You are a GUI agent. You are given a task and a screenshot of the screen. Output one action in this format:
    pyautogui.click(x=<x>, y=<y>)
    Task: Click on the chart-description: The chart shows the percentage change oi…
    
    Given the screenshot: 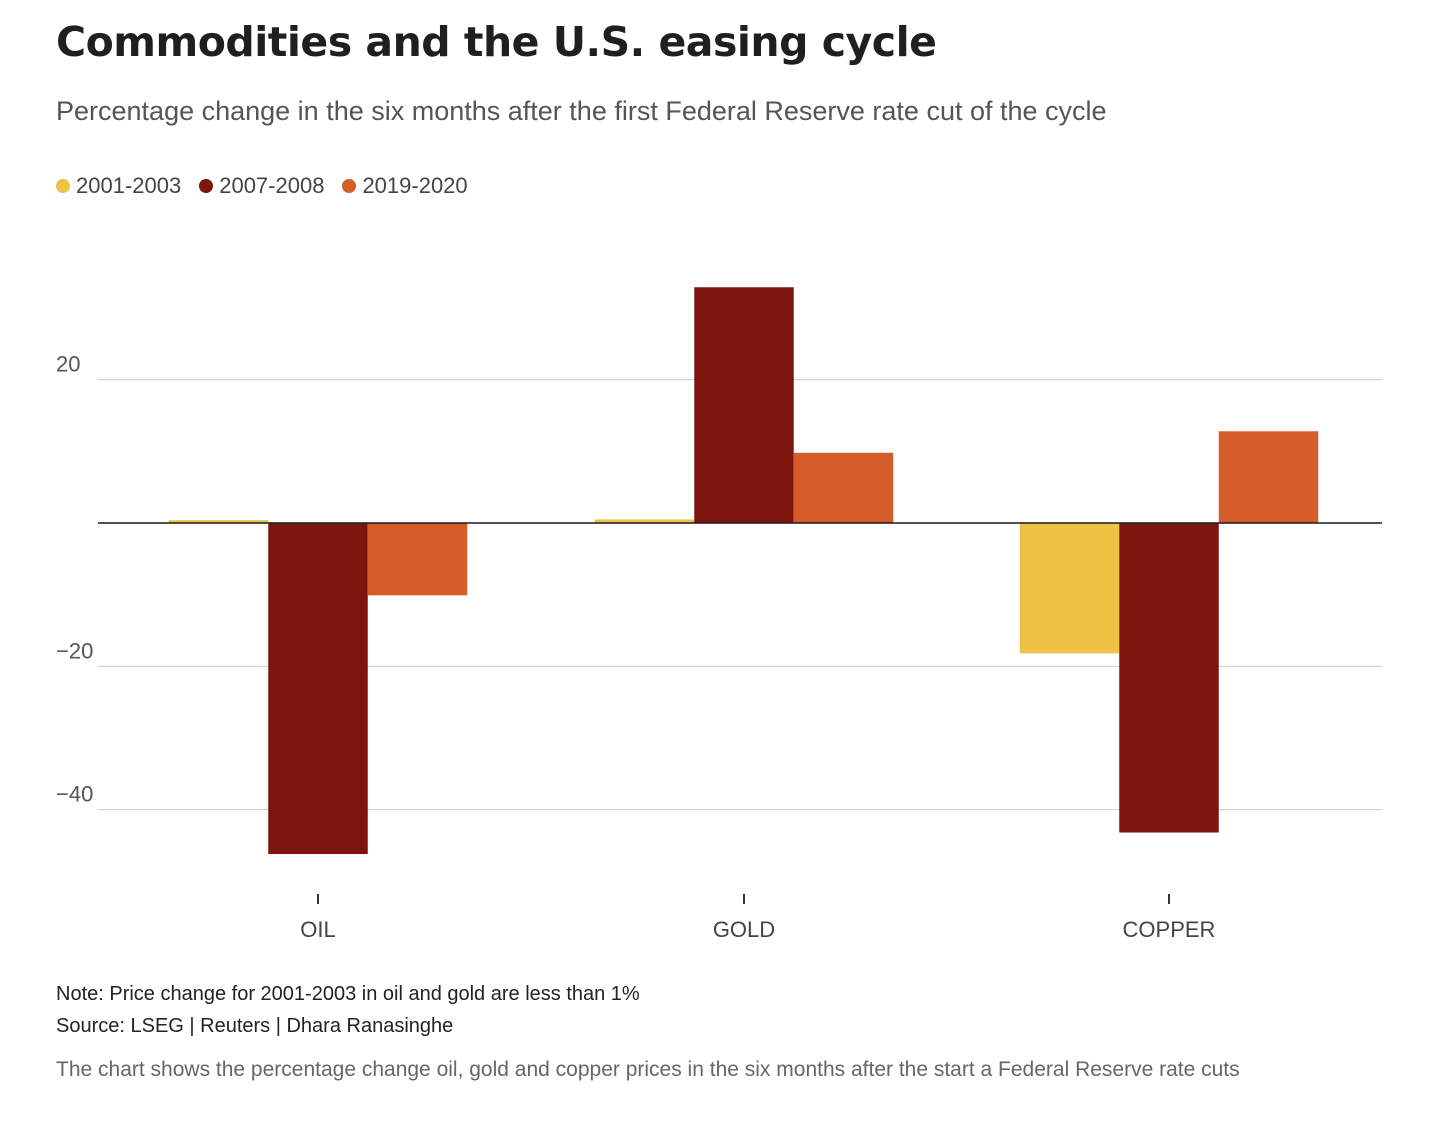 What is the action you would take?
    pyautogui.click(x=648, y=1069)
    